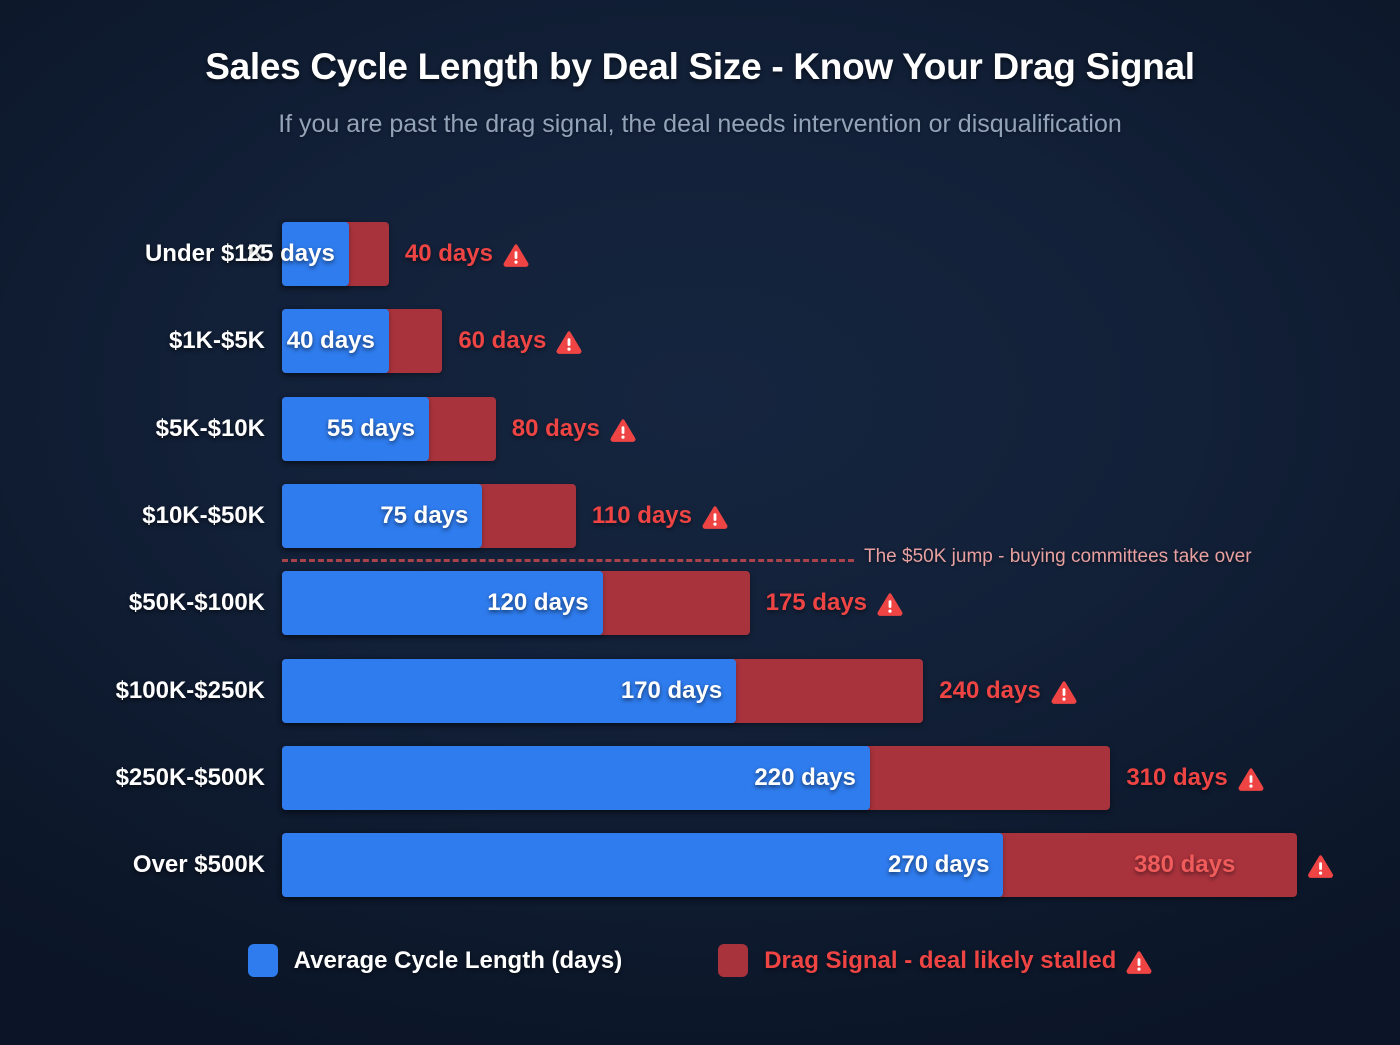 The height and width of the screenshot is (1045, 1400). I want to click on drag-signal-label: 80 days, so click(574, 429).